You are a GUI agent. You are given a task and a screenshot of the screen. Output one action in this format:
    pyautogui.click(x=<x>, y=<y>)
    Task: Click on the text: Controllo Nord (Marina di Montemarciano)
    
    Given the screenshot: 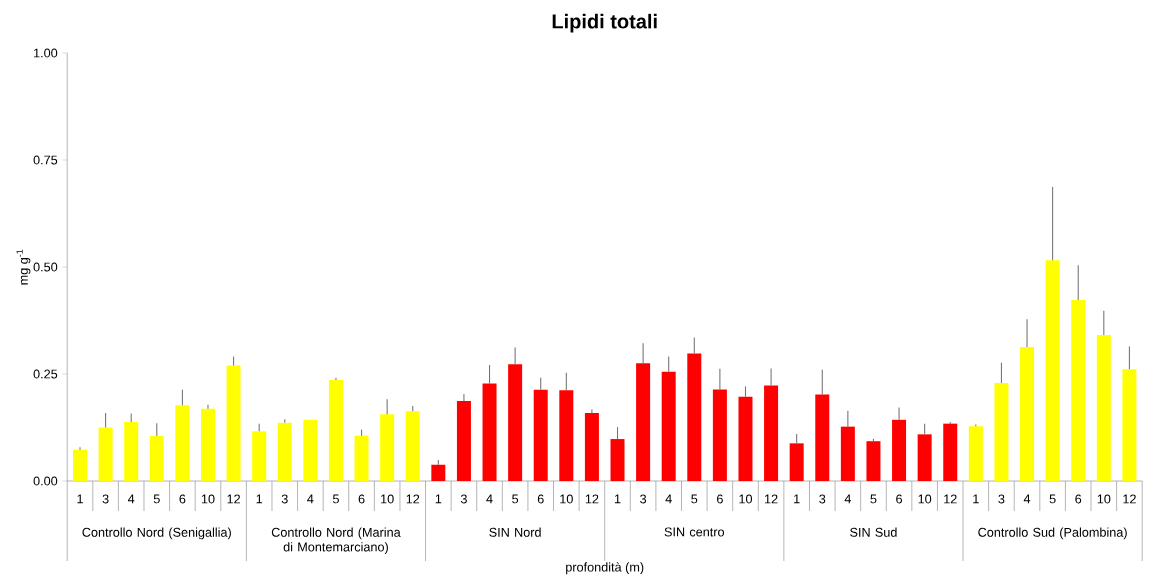 What is the action you would take?
    pyautogui.click(x=336, y=540)
    